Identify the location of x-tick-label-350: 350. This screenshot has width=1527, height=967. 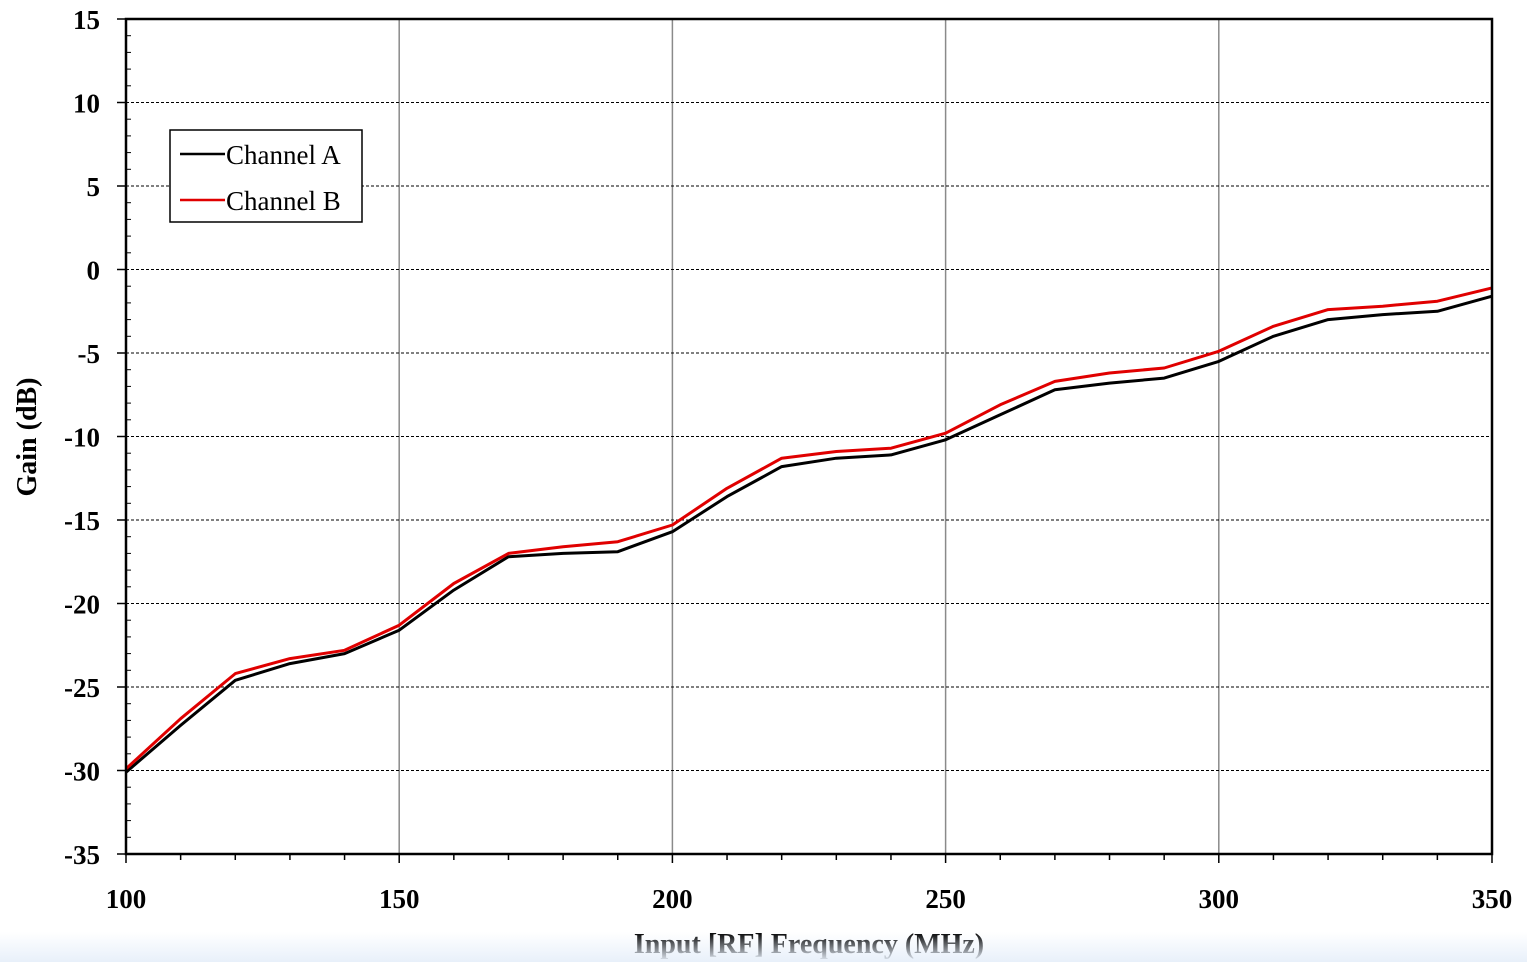
(1492, 899).